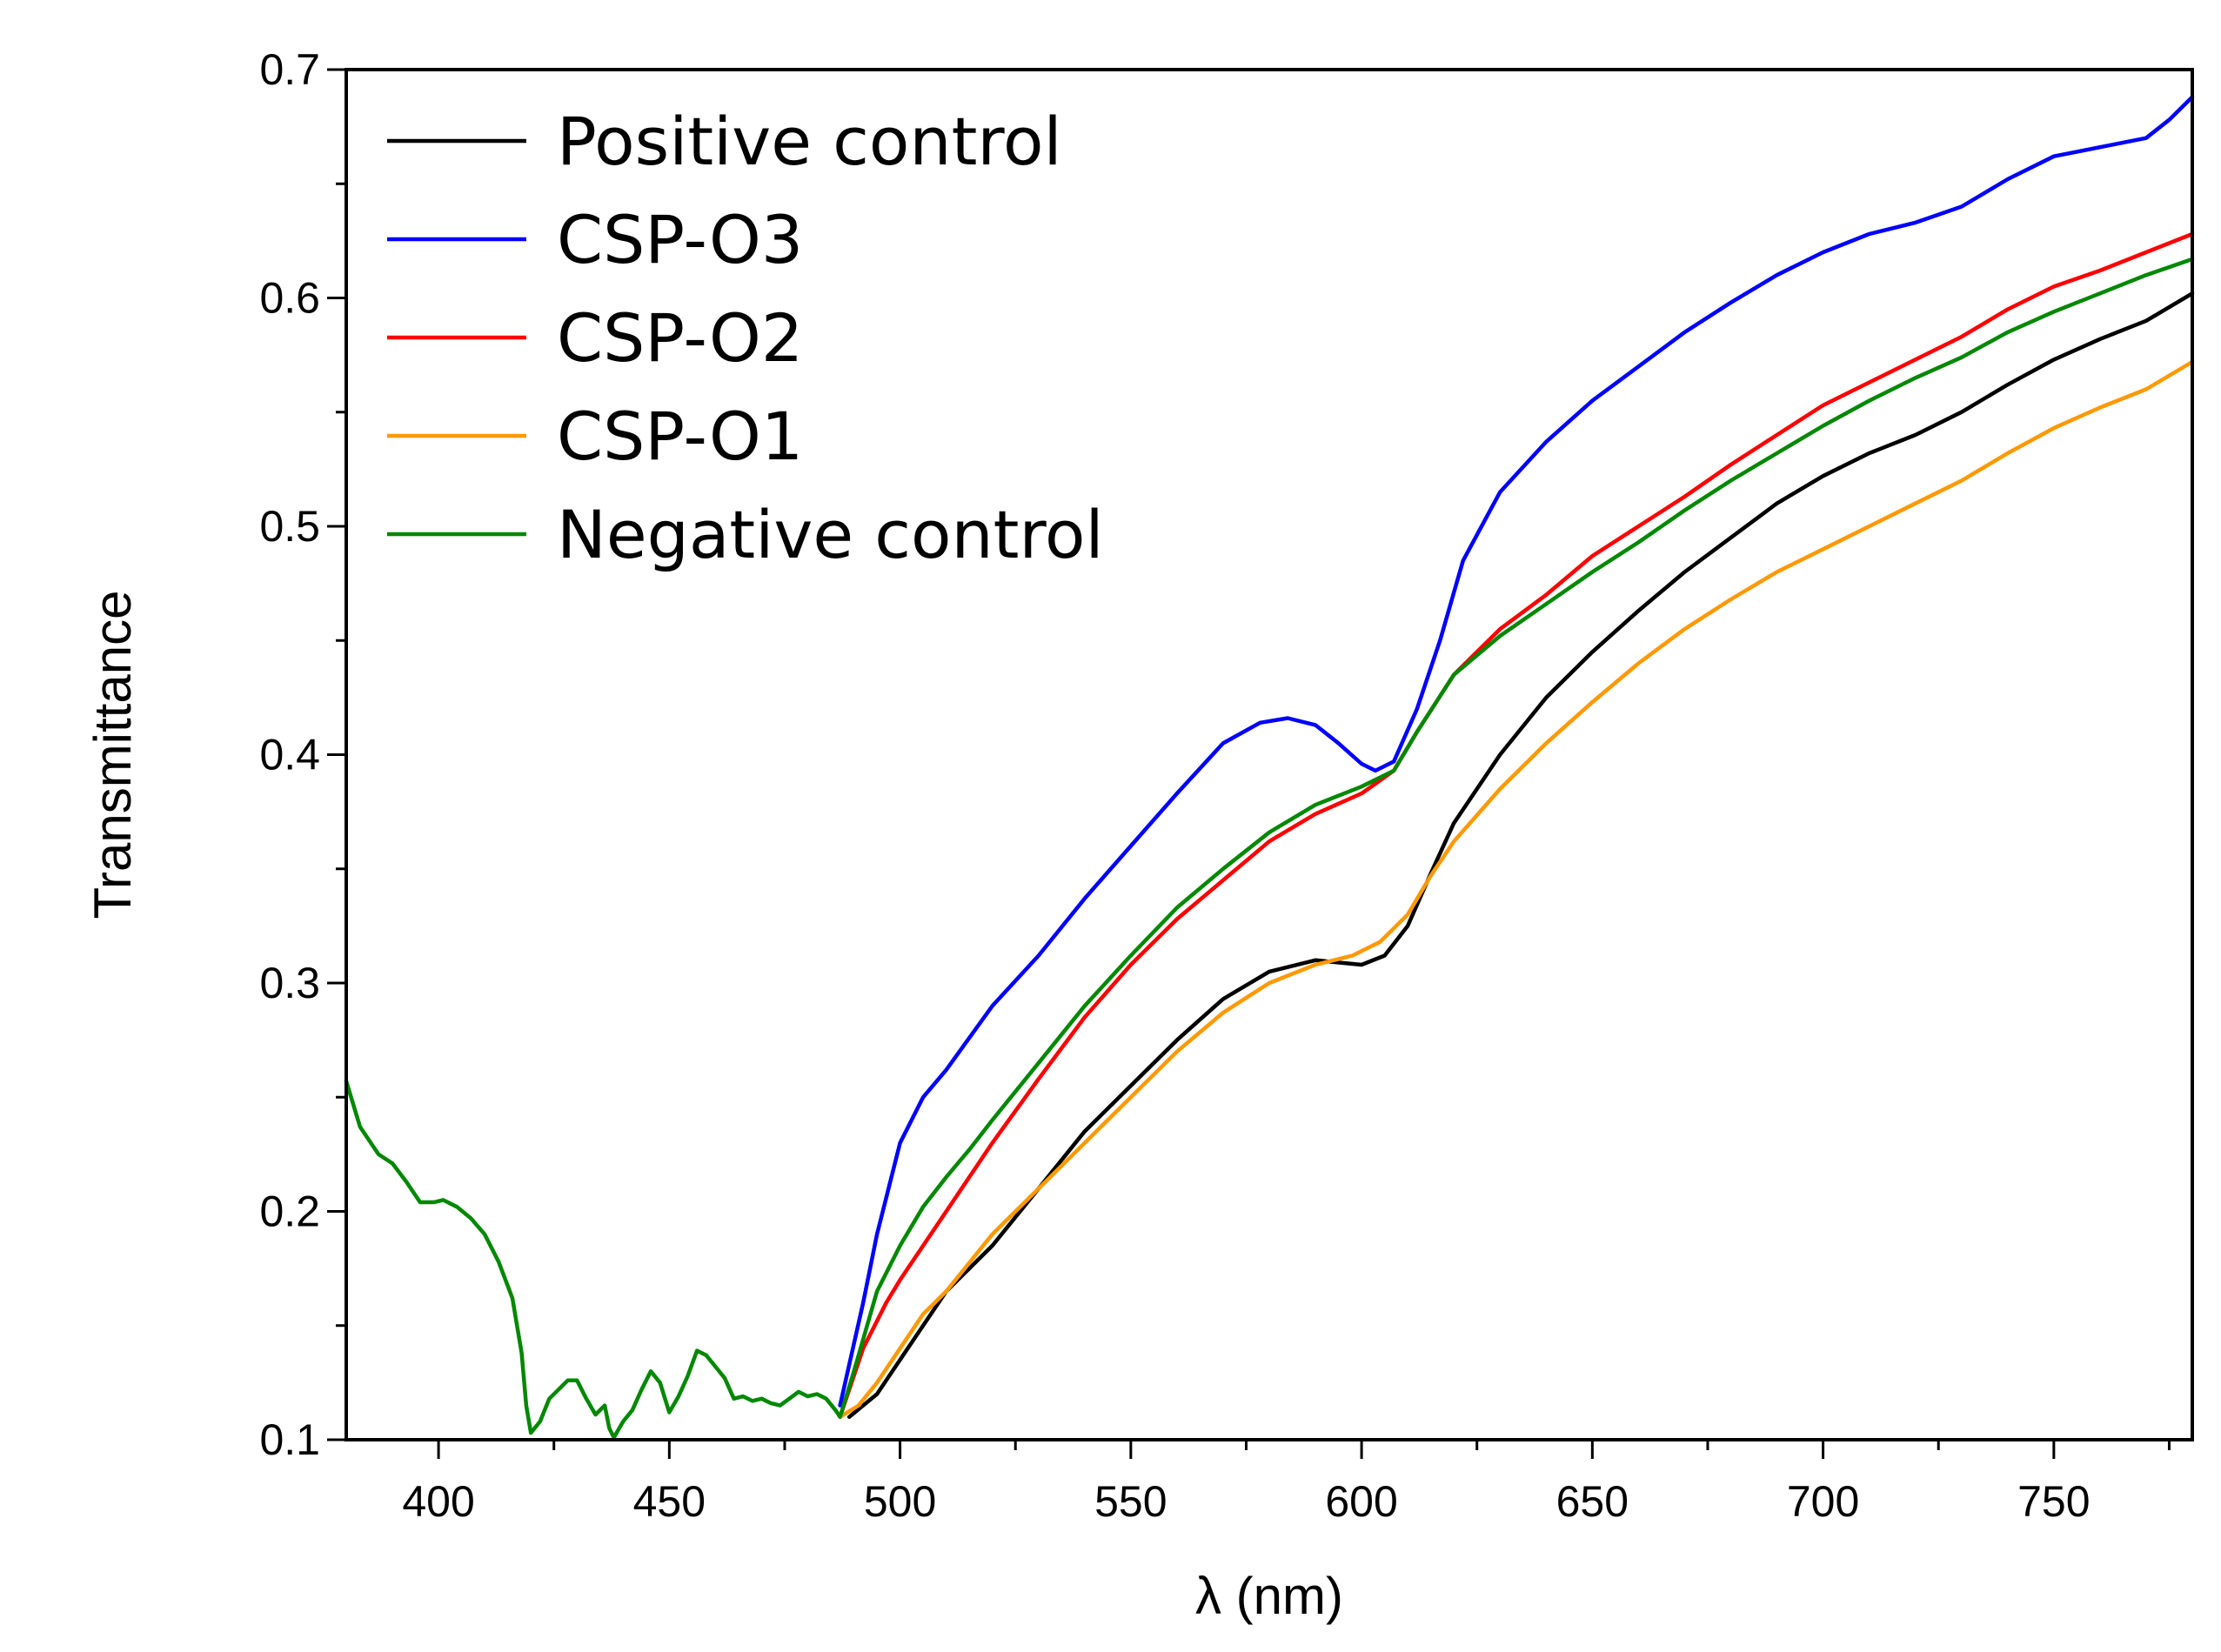  What do you see at coordinates (290, 298) in the screenshot?
I see `y-tick-label: 0.6` at bounding box center [290, 298].